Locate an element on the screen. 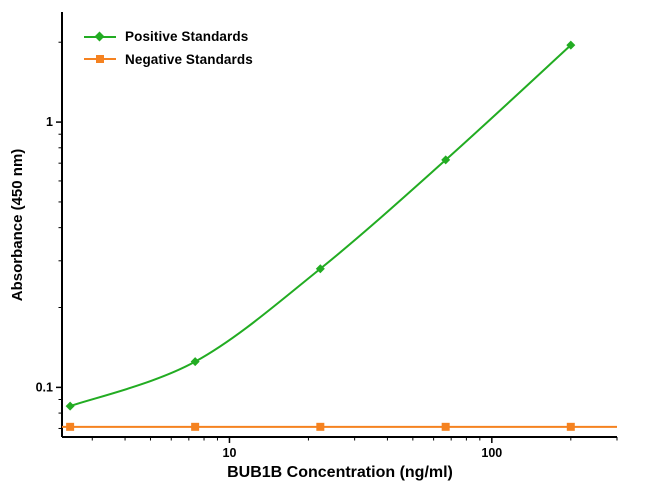 The width and height of the screenshot is (650, 494). x-axis-label: BUB1B Concentration (ng/ml) is located at coordinates (340, 472).